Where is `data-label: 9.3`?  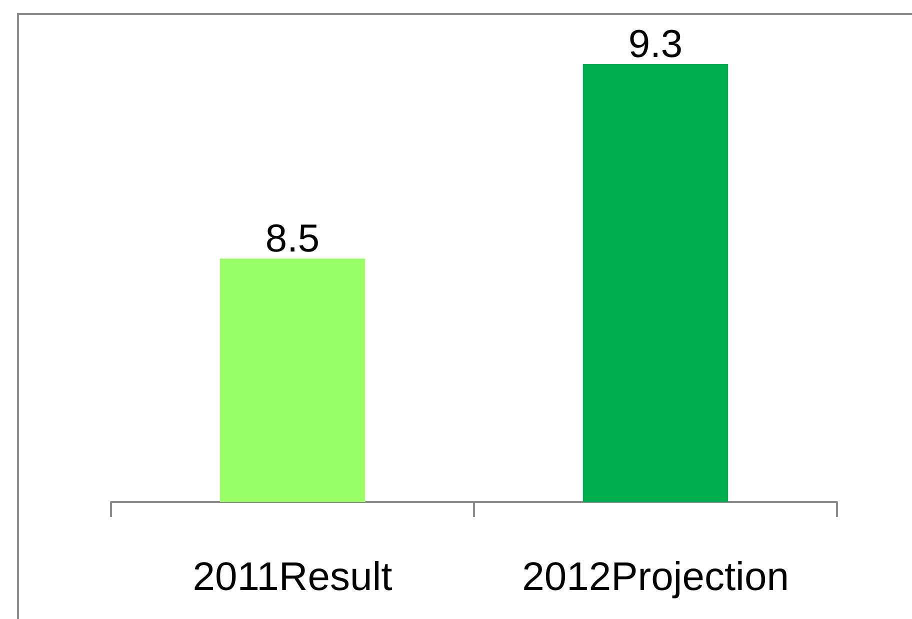
data-label: 9.3 is located at coordinates (655, 44).